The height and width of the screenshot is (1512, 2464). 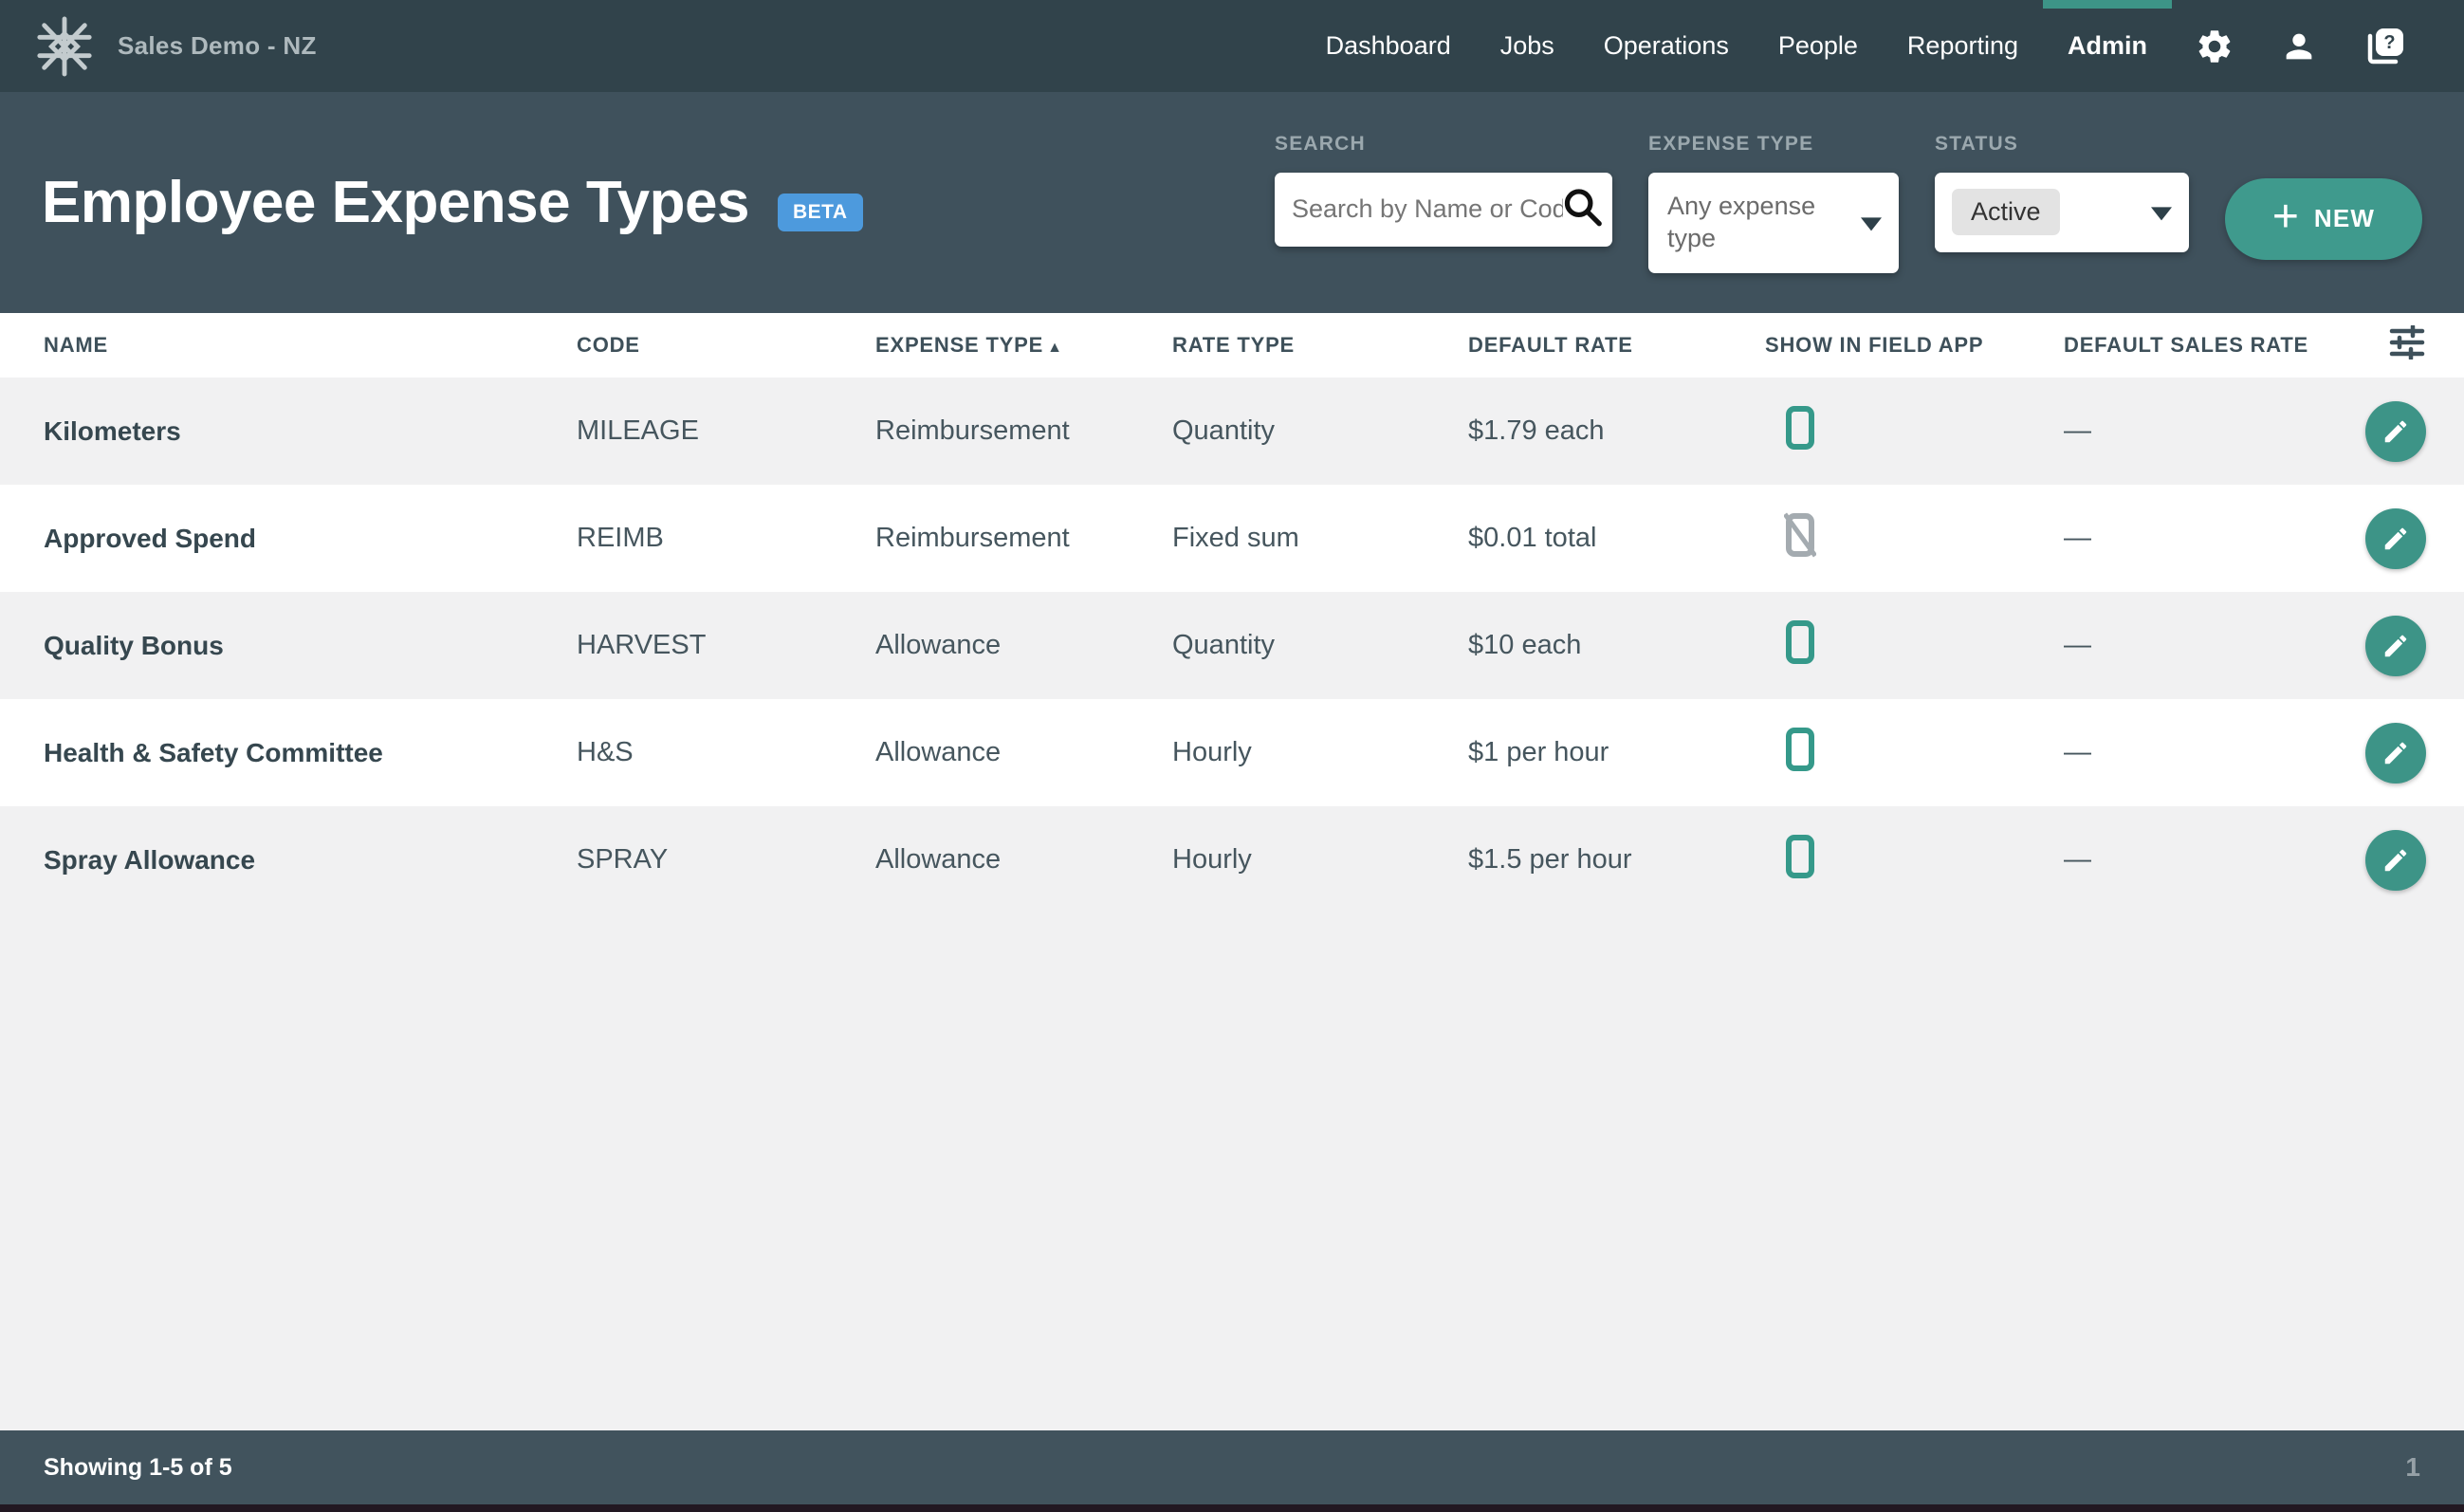 What do you see at coordinates (150, 538) in the screenshot?
I see `expense-name: Approved Spend` at bounding box center [150, 538].